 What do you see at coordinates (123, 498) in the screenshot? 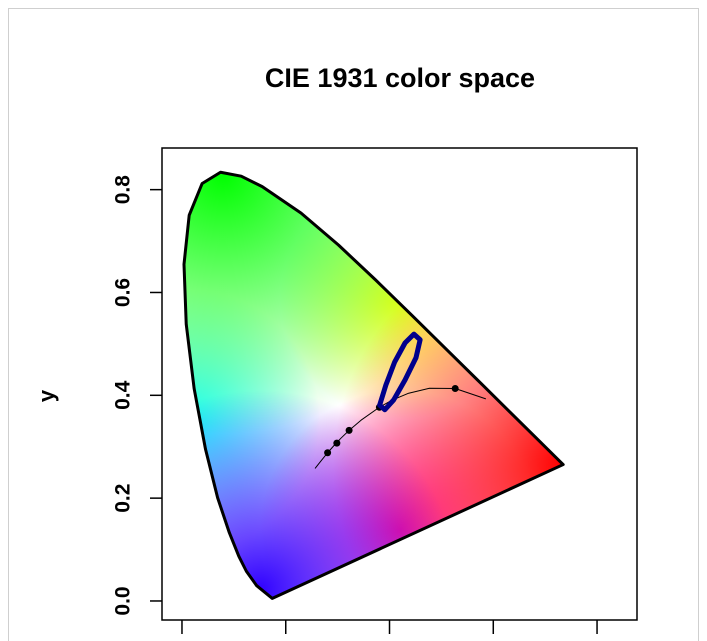
I see `y-tick-label: 0.2` at bounding box center [123, 498].